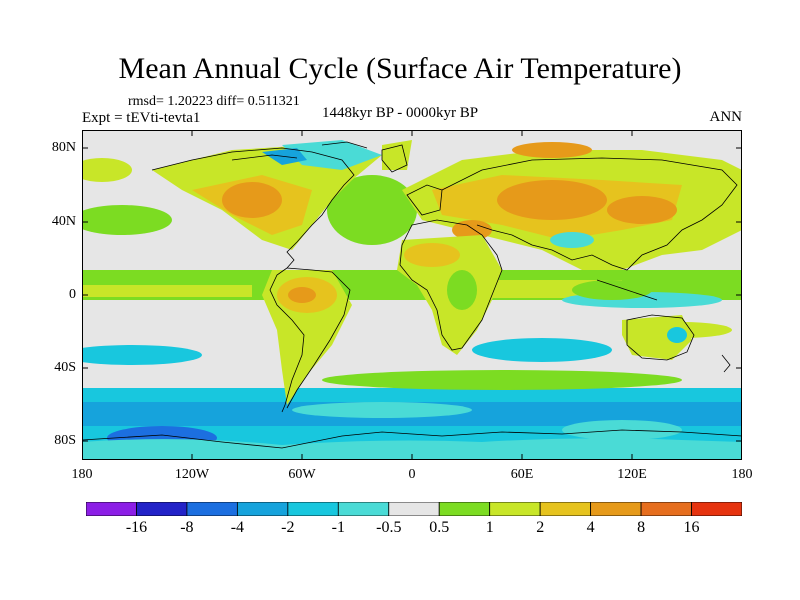  I want to click on colorbar-tick-label: -16, so click(136, 527).